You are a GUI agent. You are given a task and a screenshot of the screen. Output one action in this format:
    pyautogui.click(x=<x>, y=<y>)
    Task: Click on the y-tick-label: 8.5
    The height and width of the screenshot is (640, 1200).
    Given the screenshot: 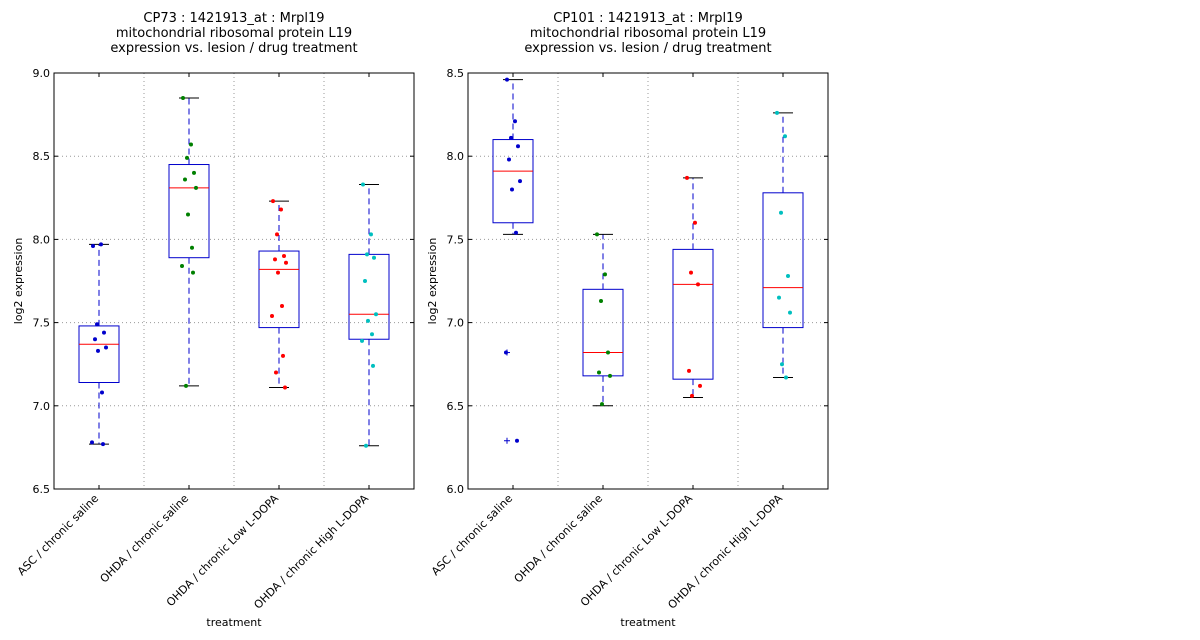 What is the action you would take?
    pyautogui.click(x=456, y=73)
    